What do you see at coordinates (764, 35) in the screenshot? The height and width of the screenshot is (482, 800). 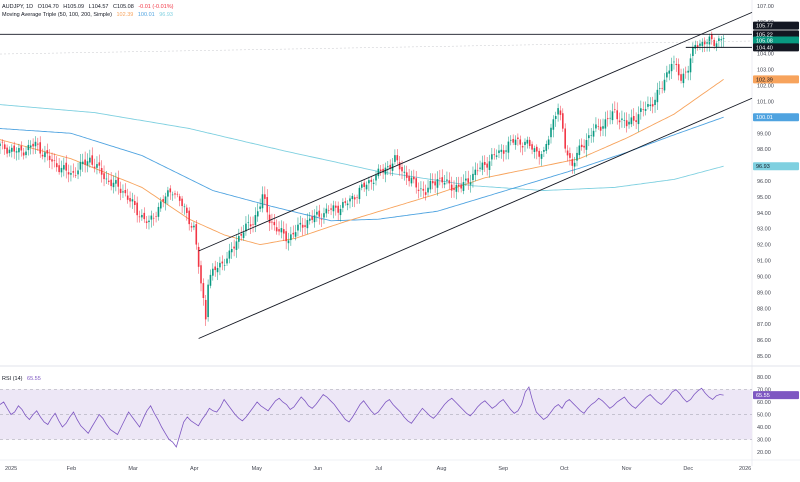 I see `resistance-tag: 105.22` at bounding box center [764, 35].